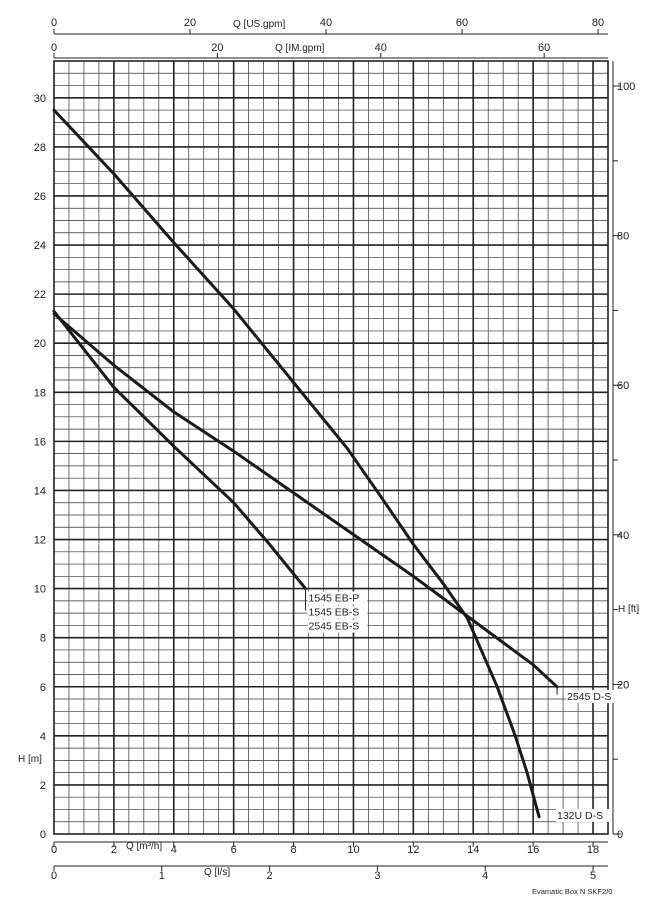 The image size is (667, 900). Describe the element at coordinates (473, 850) in the screenshot. I see `tick-label-m3h: 14` at that location.